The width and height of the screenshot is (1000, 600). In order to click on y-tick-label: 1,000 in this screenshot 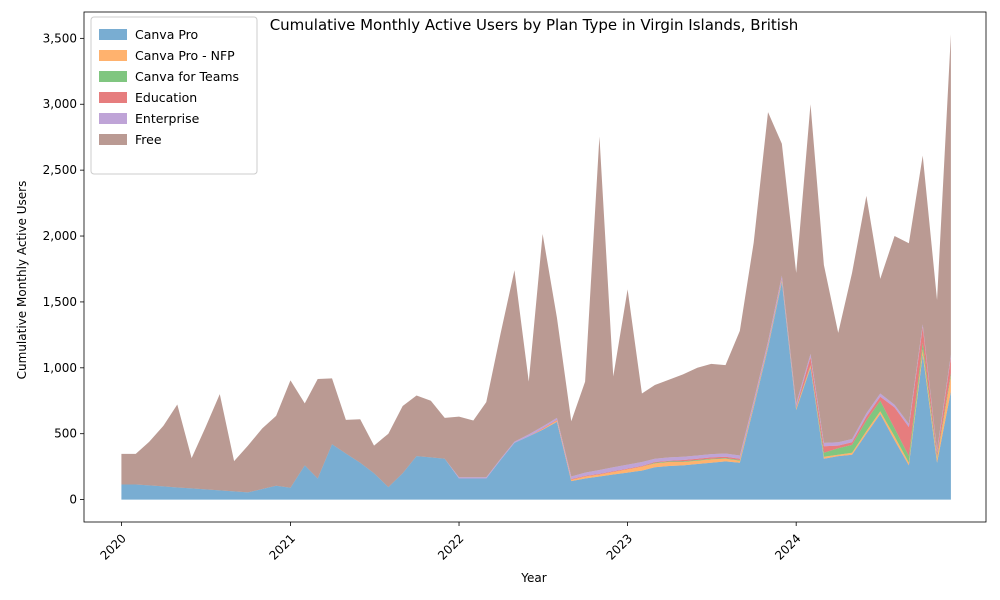, I will do `click(60, 368)`.